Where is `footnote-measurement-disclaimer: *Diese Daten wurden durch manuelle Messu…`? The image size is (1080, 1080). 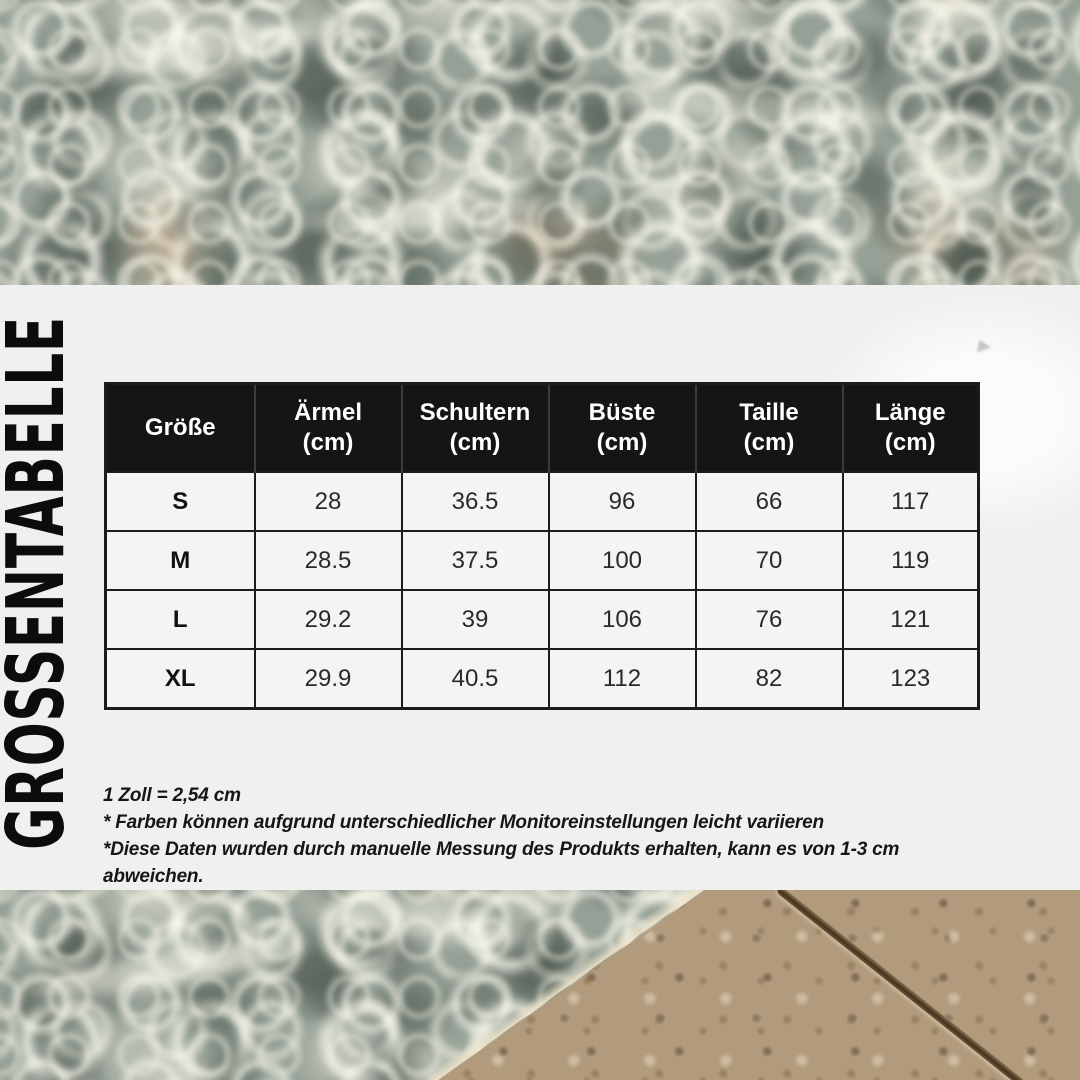 footnote-measurement-disclaimer: *Diese Daten wurden durch manuelle Messu… is located at coordinates (501, 863).